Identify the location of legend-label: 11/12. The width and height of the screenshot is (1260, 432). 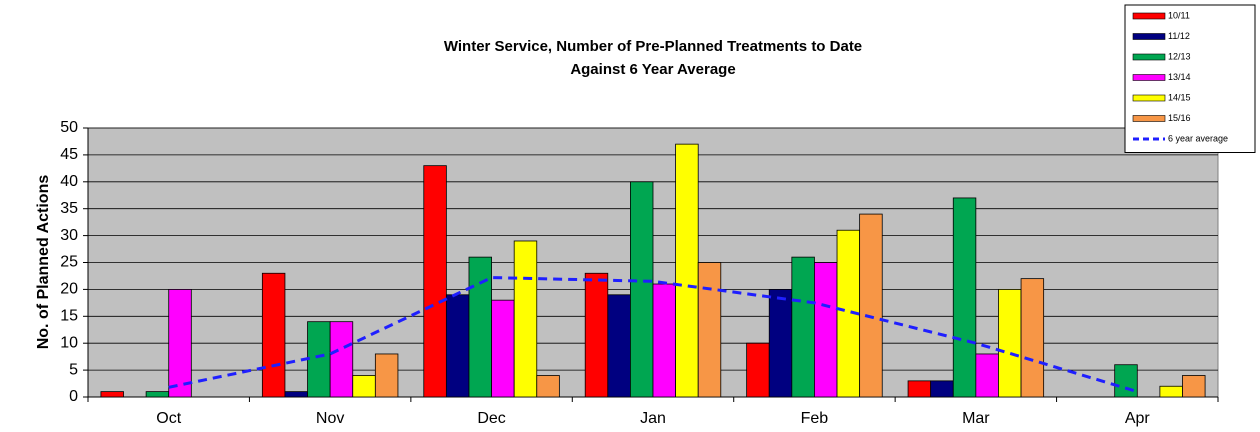
(1179, 36).